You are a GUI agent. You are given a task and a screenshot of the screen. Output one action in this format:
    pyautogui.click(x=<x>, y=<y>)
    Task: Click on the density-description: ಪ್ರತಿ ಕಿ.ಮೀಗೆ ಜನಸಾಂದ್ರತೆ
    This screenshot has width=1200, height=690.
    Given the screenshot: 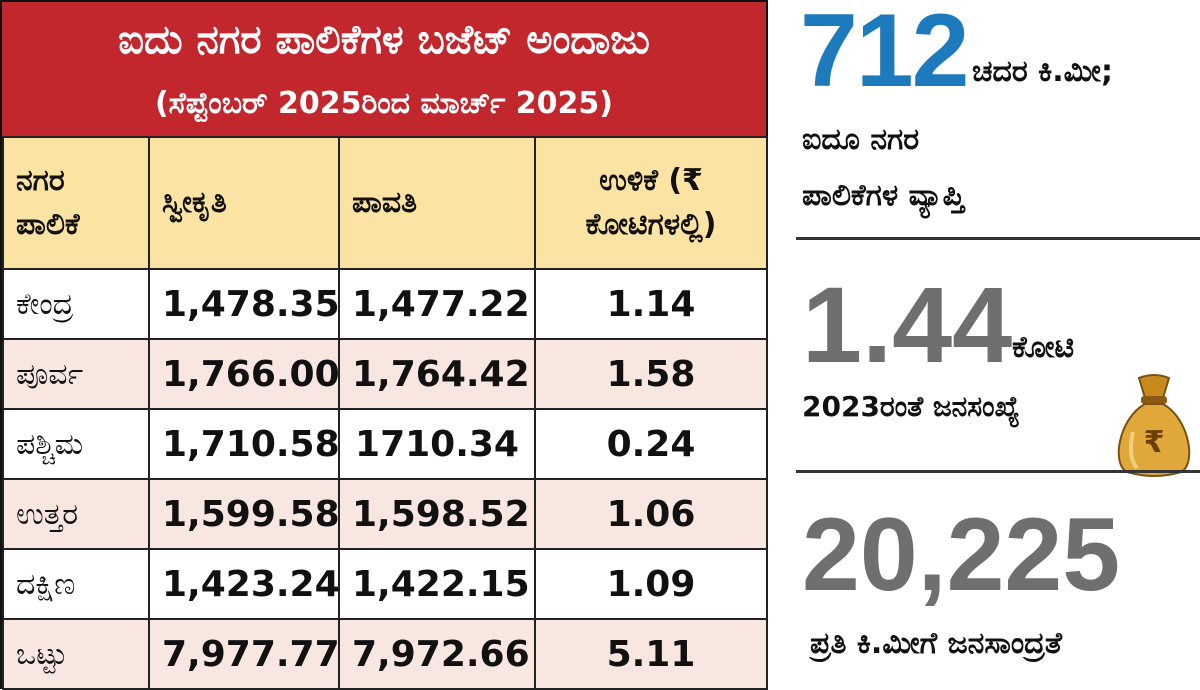 What is the action you would take?
    pyautogui.click(x=936, y=643)
    